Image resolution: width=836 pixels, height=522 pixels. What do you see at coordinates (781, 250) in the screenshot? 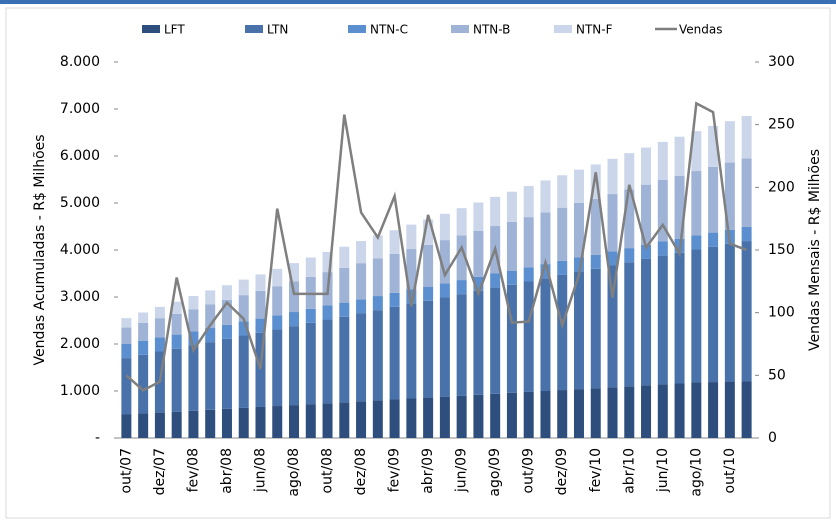
I see `y2-tick-label: 150` at bounding box center [781, 250].